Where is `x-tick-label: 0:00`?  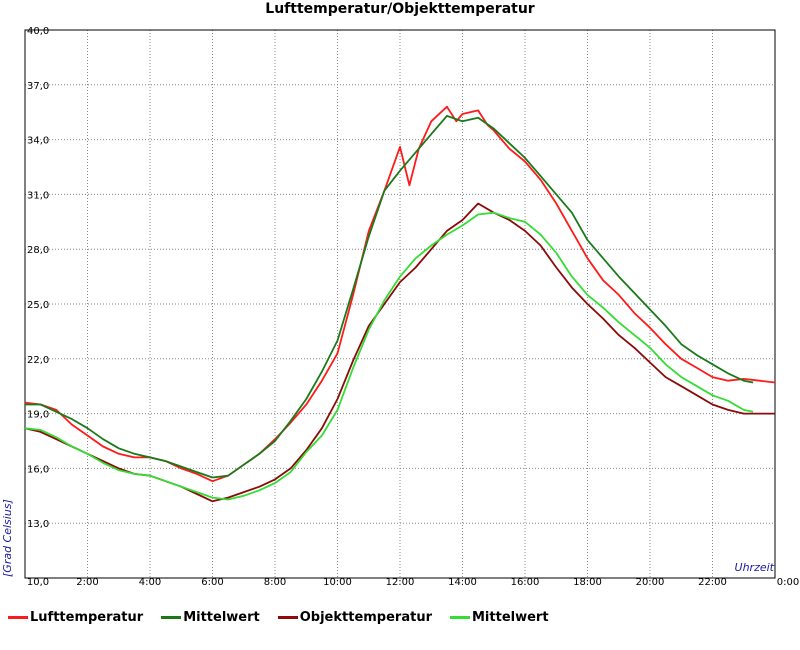
x-tick-label: 0:00 is located at coordinates (788, 582).